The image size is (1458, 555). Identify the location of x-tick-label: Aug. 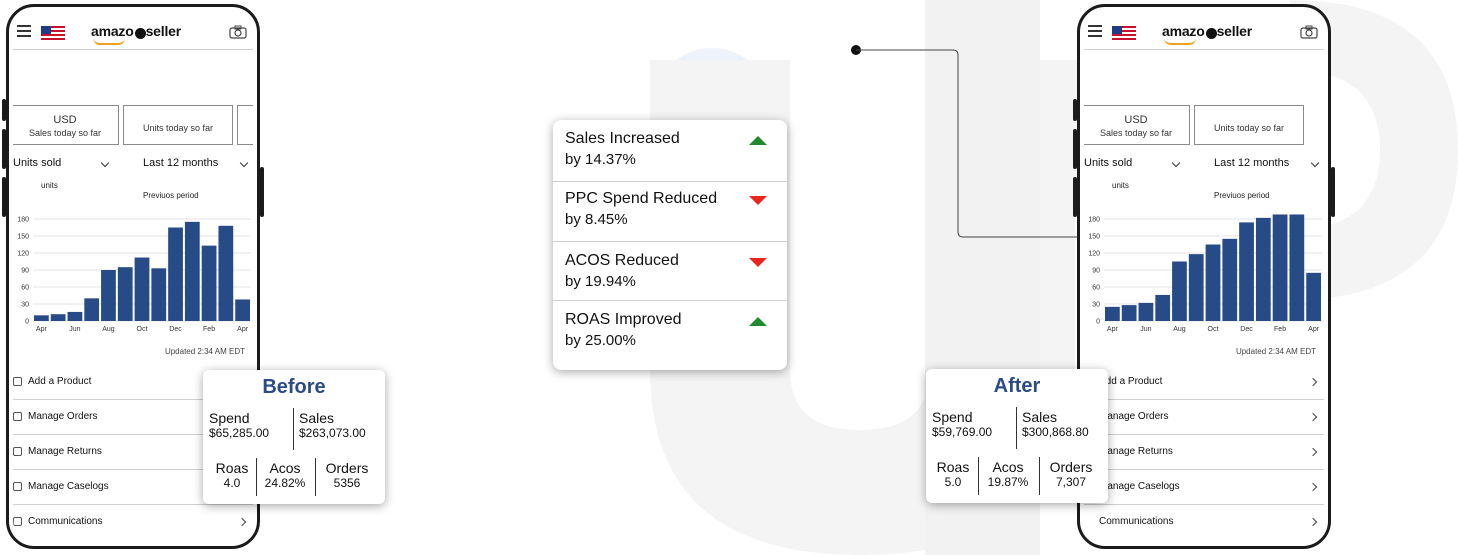
(108, 329).